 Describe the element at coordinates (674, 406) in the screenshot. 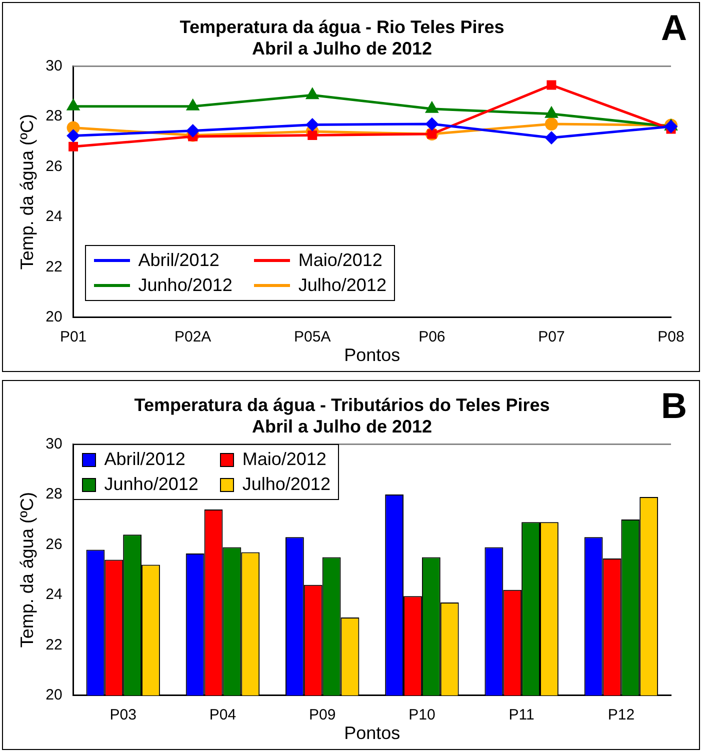

I see `text: B` at that location.